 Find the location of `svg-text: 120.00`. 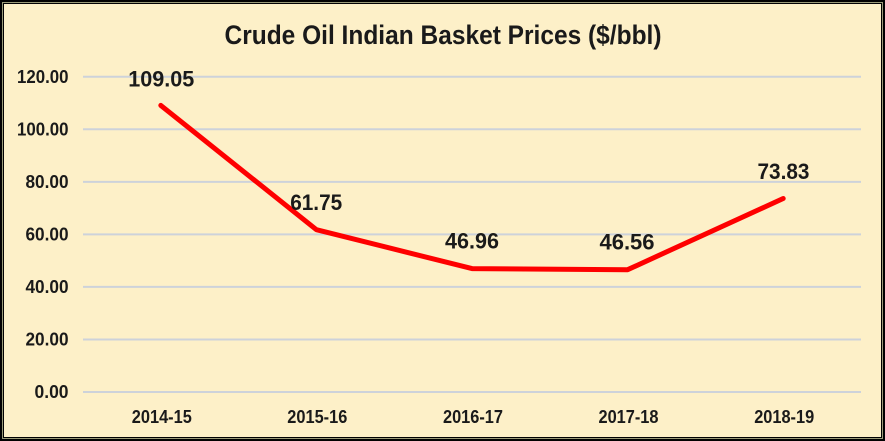

svg-text: 120.00 is located at coordinates (43, 77).